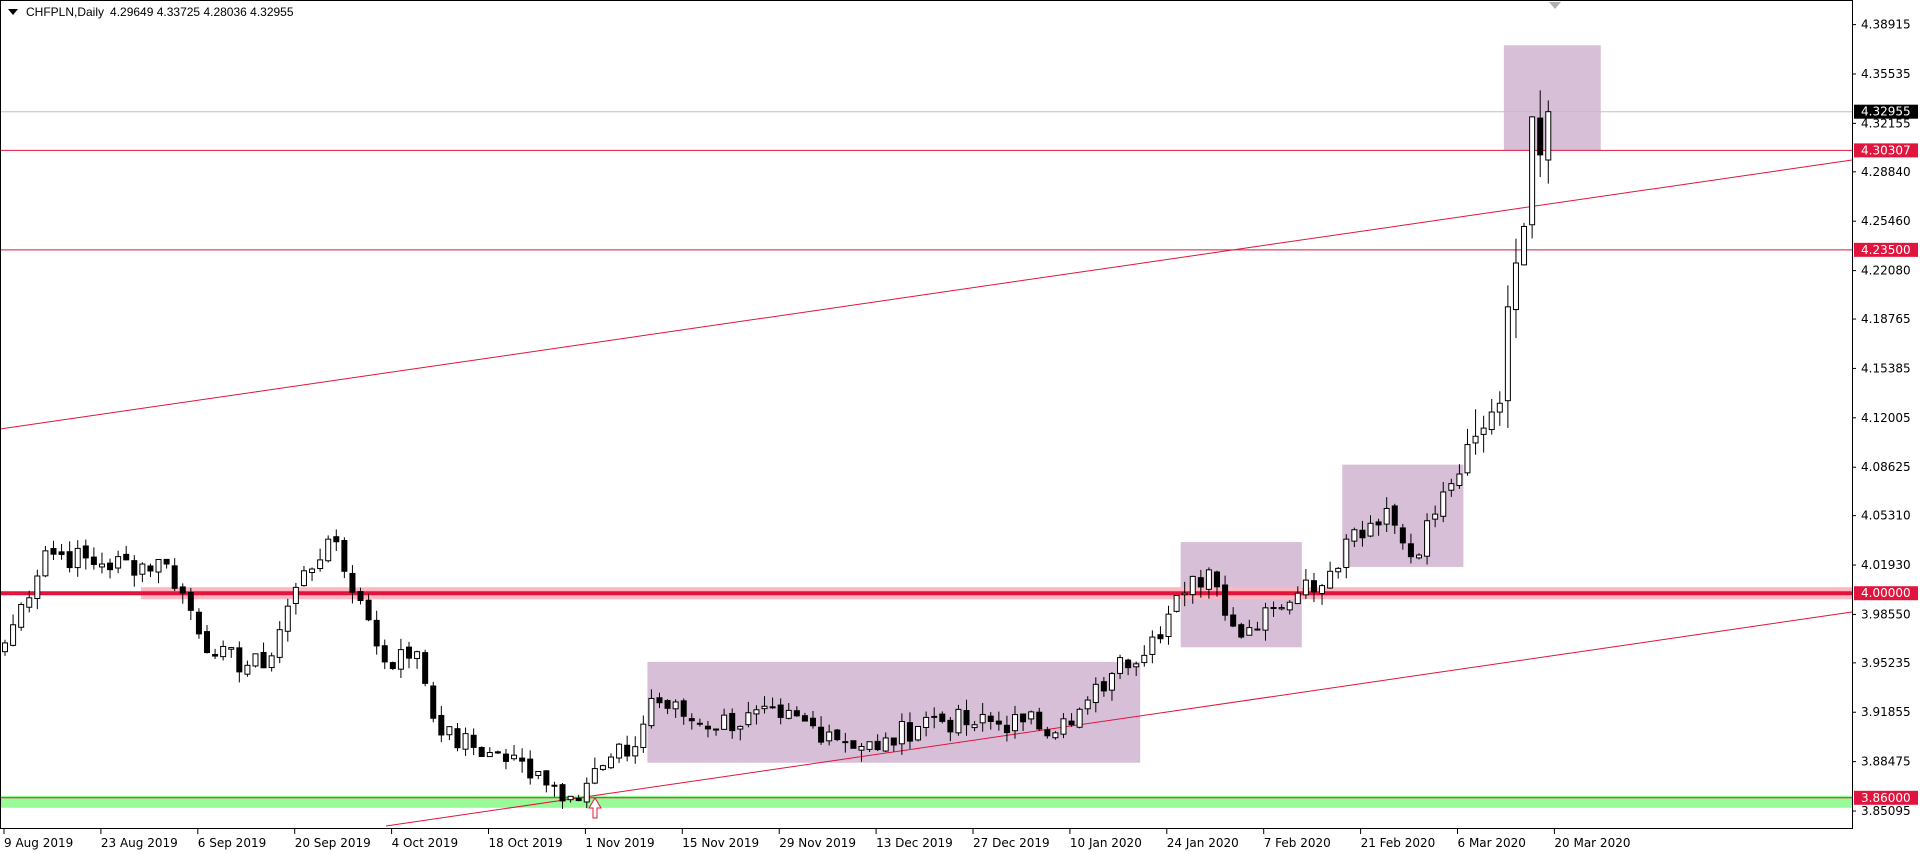  What do you see at coordinates (1886, 762) in the screenshot?
I see `price-tick-label: 3.88475` at bounding box center [1886, 762].